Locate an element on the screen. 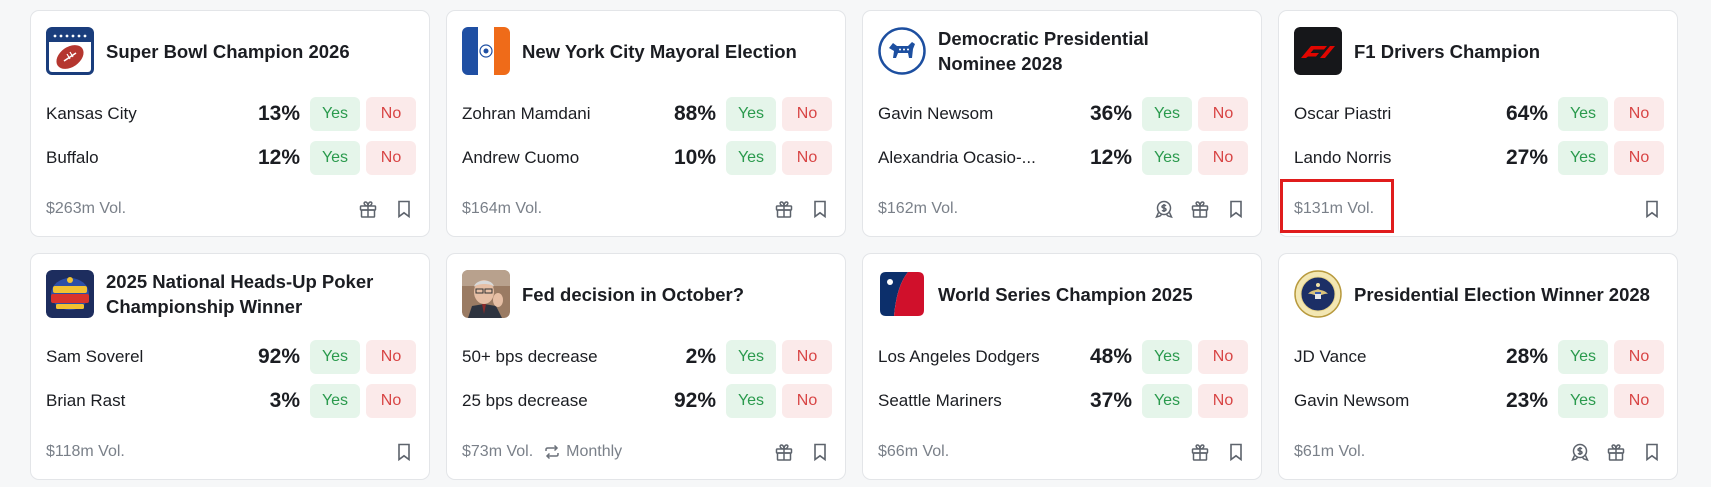  card-header: New York City Mayoral Election is located at coordinates (647, 51).